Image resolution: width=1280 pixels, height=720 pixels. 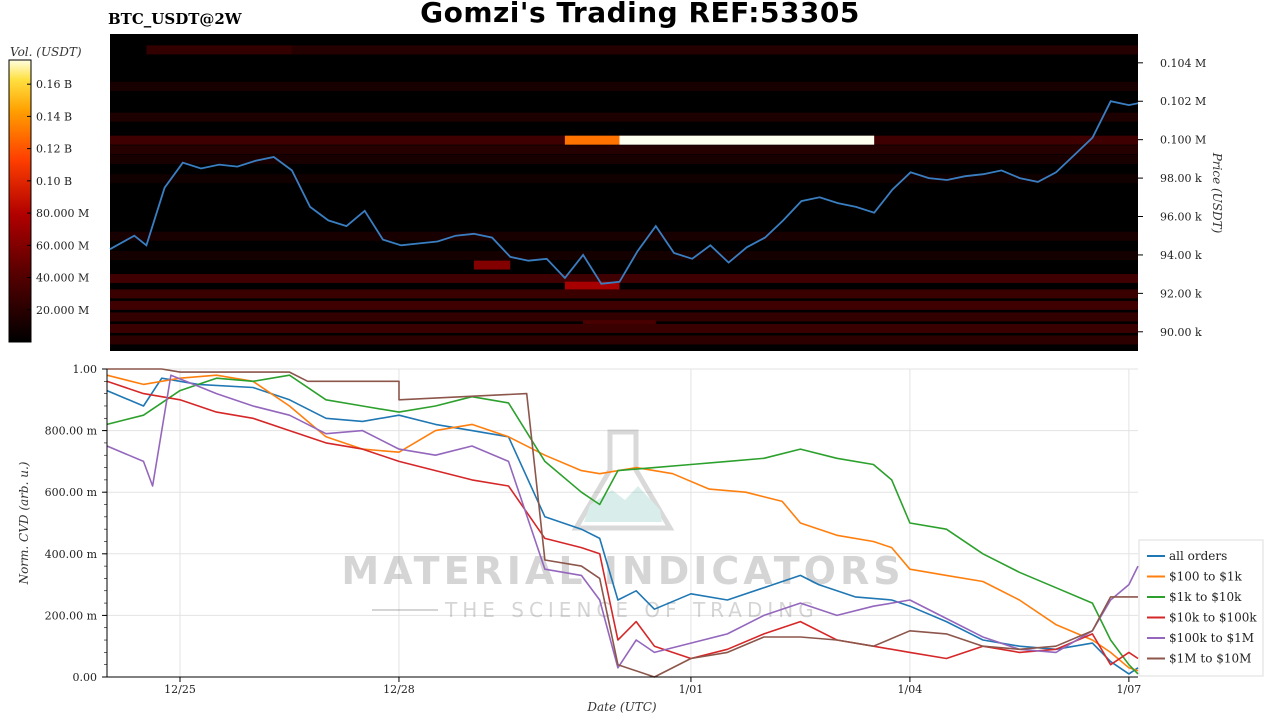 I want to click on legend-label: $10k to $100k, so click(x=1213, y=618).